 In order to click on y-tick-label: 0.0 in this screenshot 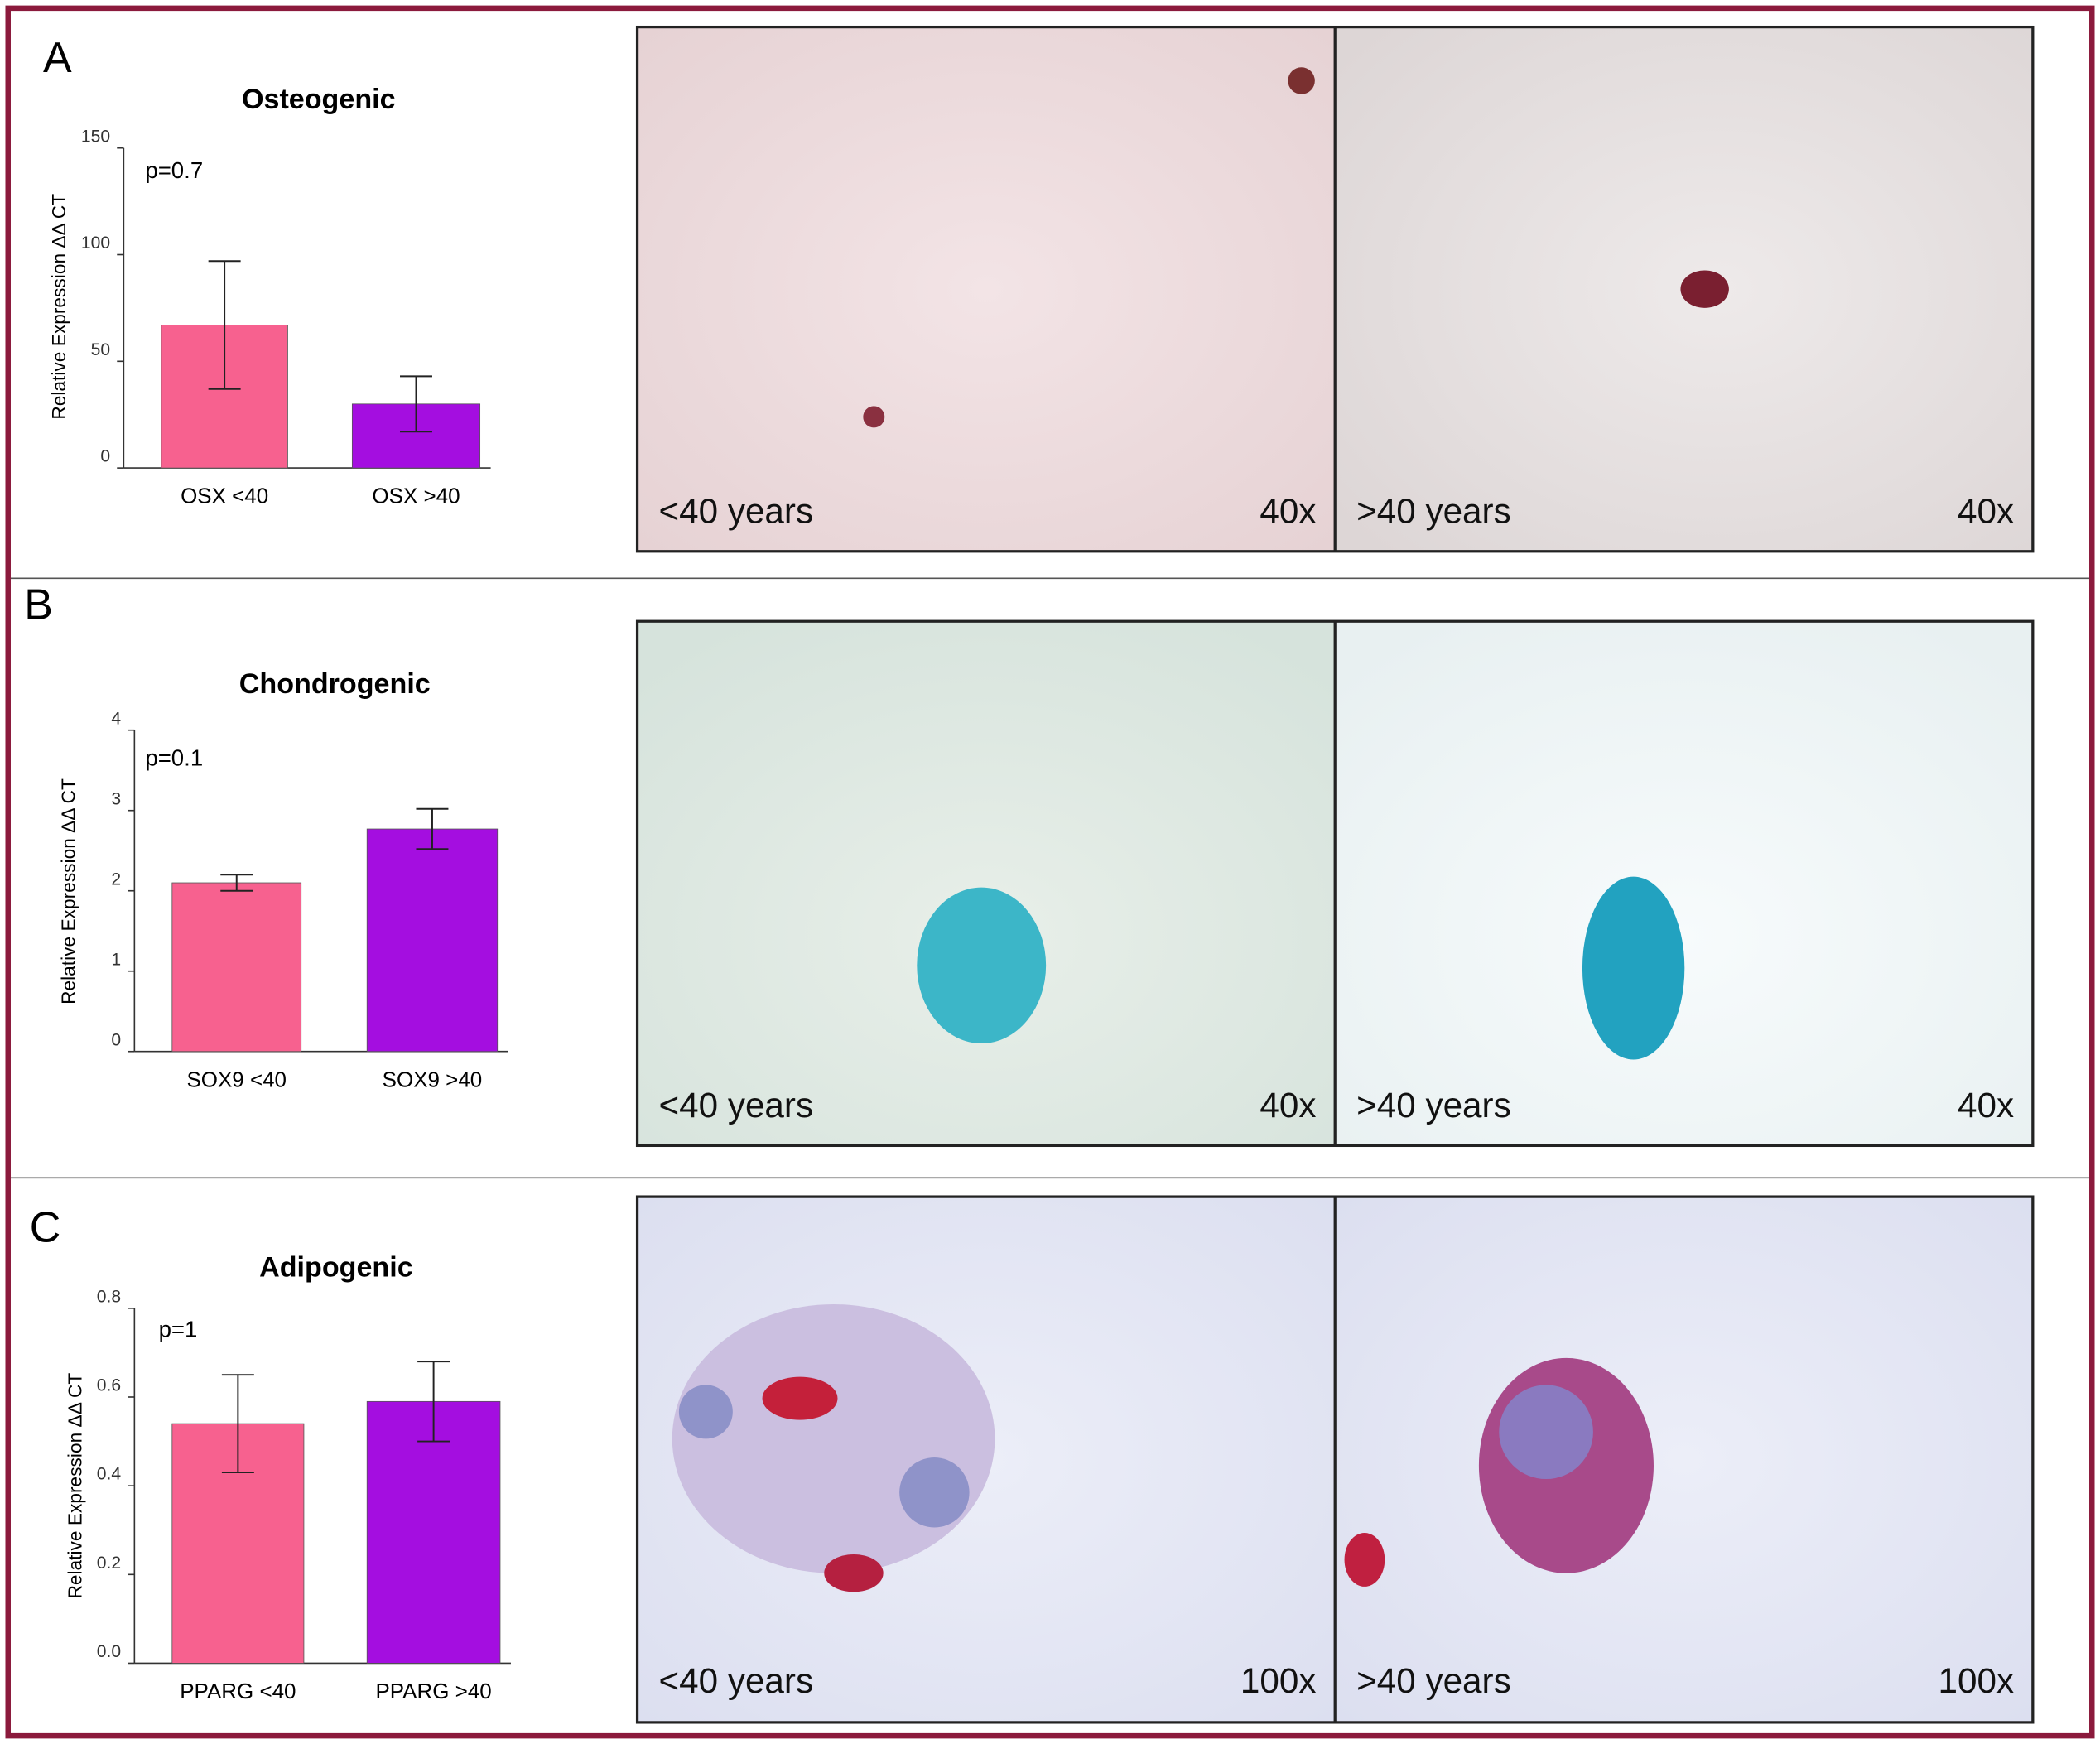, I will do `click(109, 1651)`.